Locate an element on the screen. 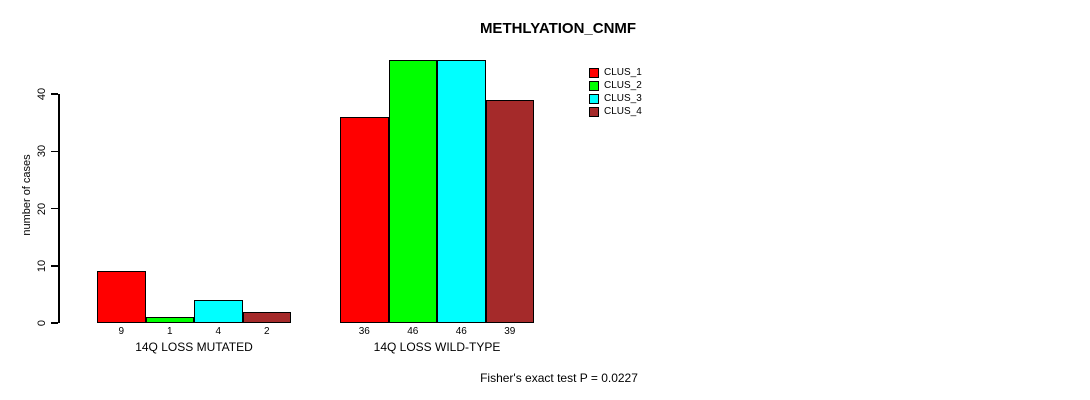 The height and width of the screenshot is (400, 1090). legend-item: CLUS_3 is located at coordinates (615, 98).